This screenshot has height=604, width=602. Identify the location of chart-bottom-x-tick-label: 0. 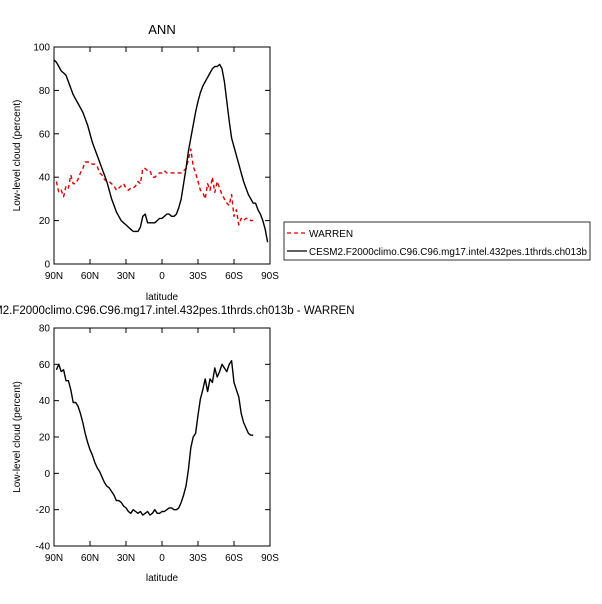
(162, 558).